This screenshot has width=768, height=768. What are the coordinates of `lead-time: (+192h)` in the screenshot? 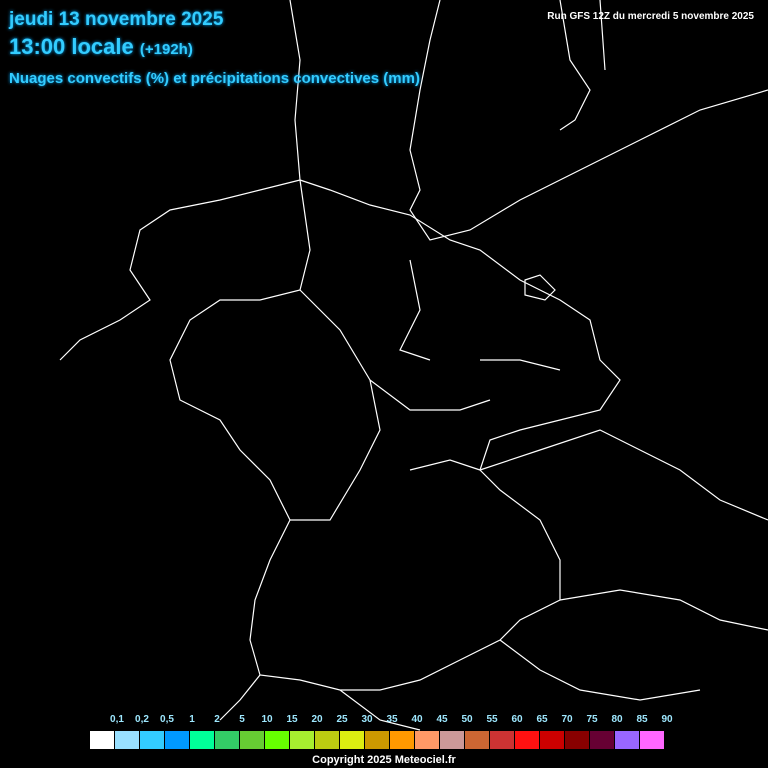 It's located at (166, 49).